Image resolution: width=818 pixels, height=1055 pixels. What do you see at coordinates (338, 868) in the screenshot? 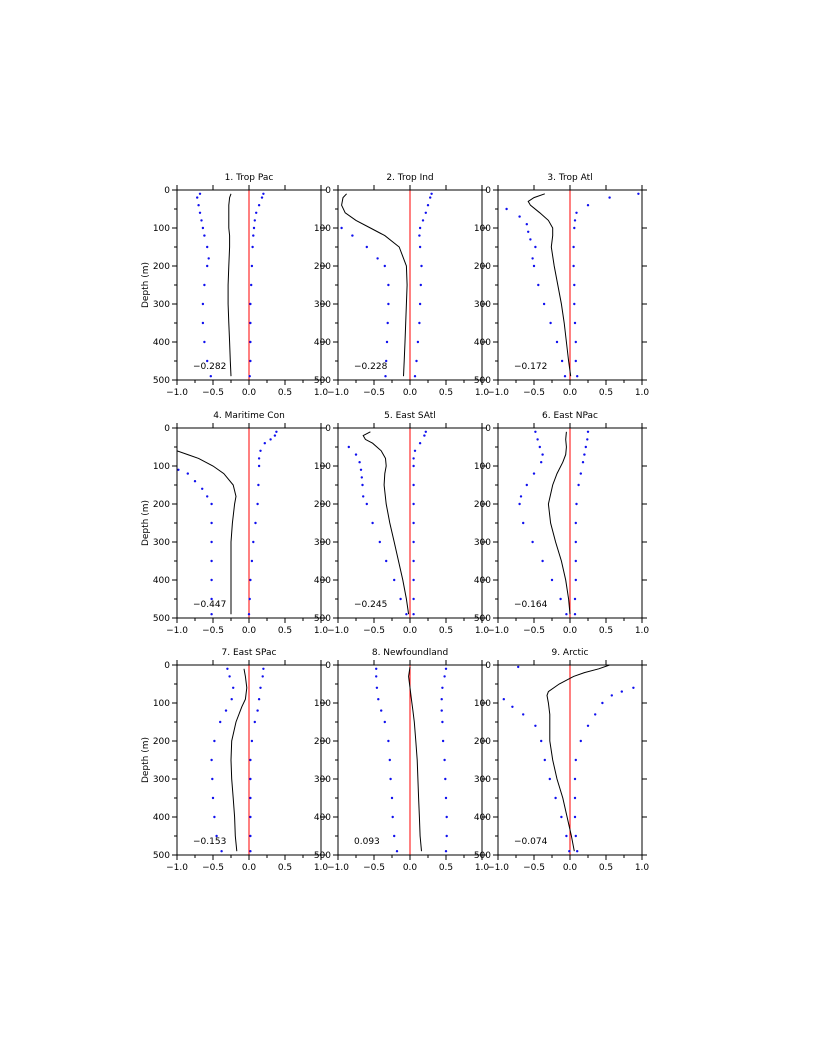
I see `x-tick-label: −1.0` at bounding box center [338, 868].